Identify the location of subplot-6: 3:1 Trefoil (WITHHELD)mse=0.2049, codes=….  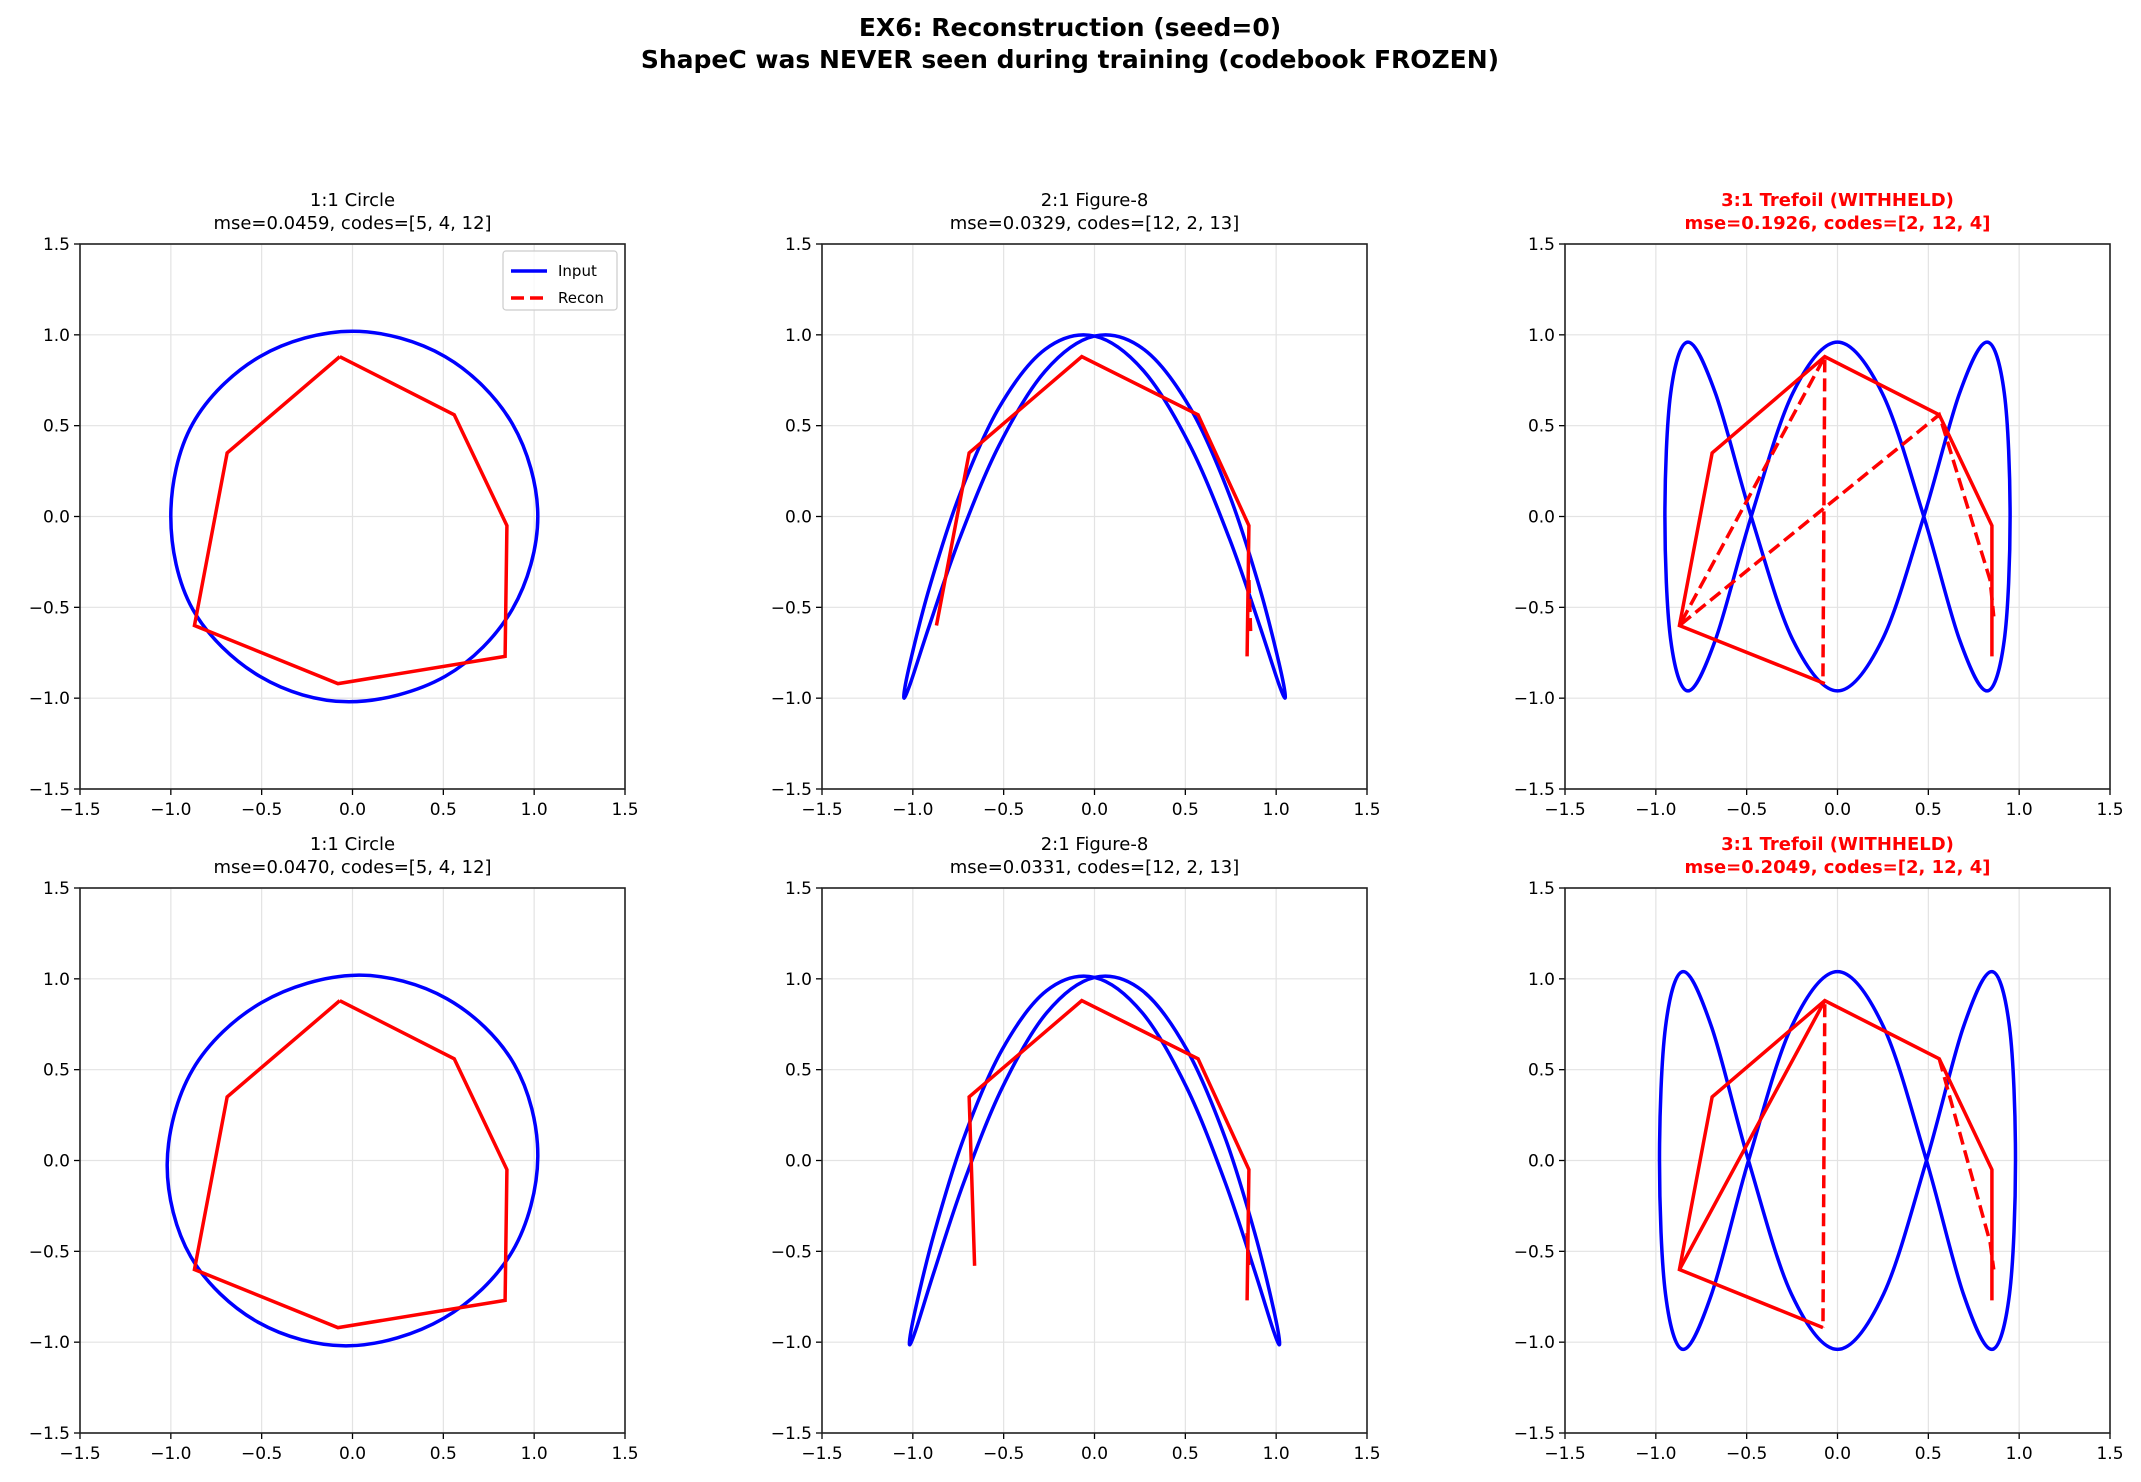
(1819, 1149).